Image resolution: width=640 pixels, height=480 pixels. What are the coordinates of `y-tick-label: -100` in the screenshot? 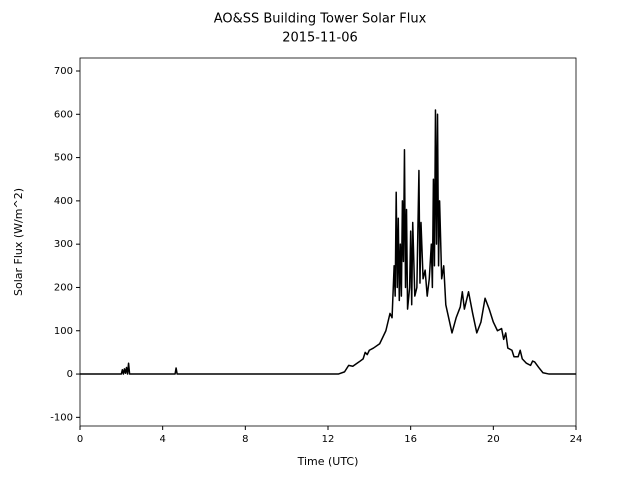 It's located at (61, 417).